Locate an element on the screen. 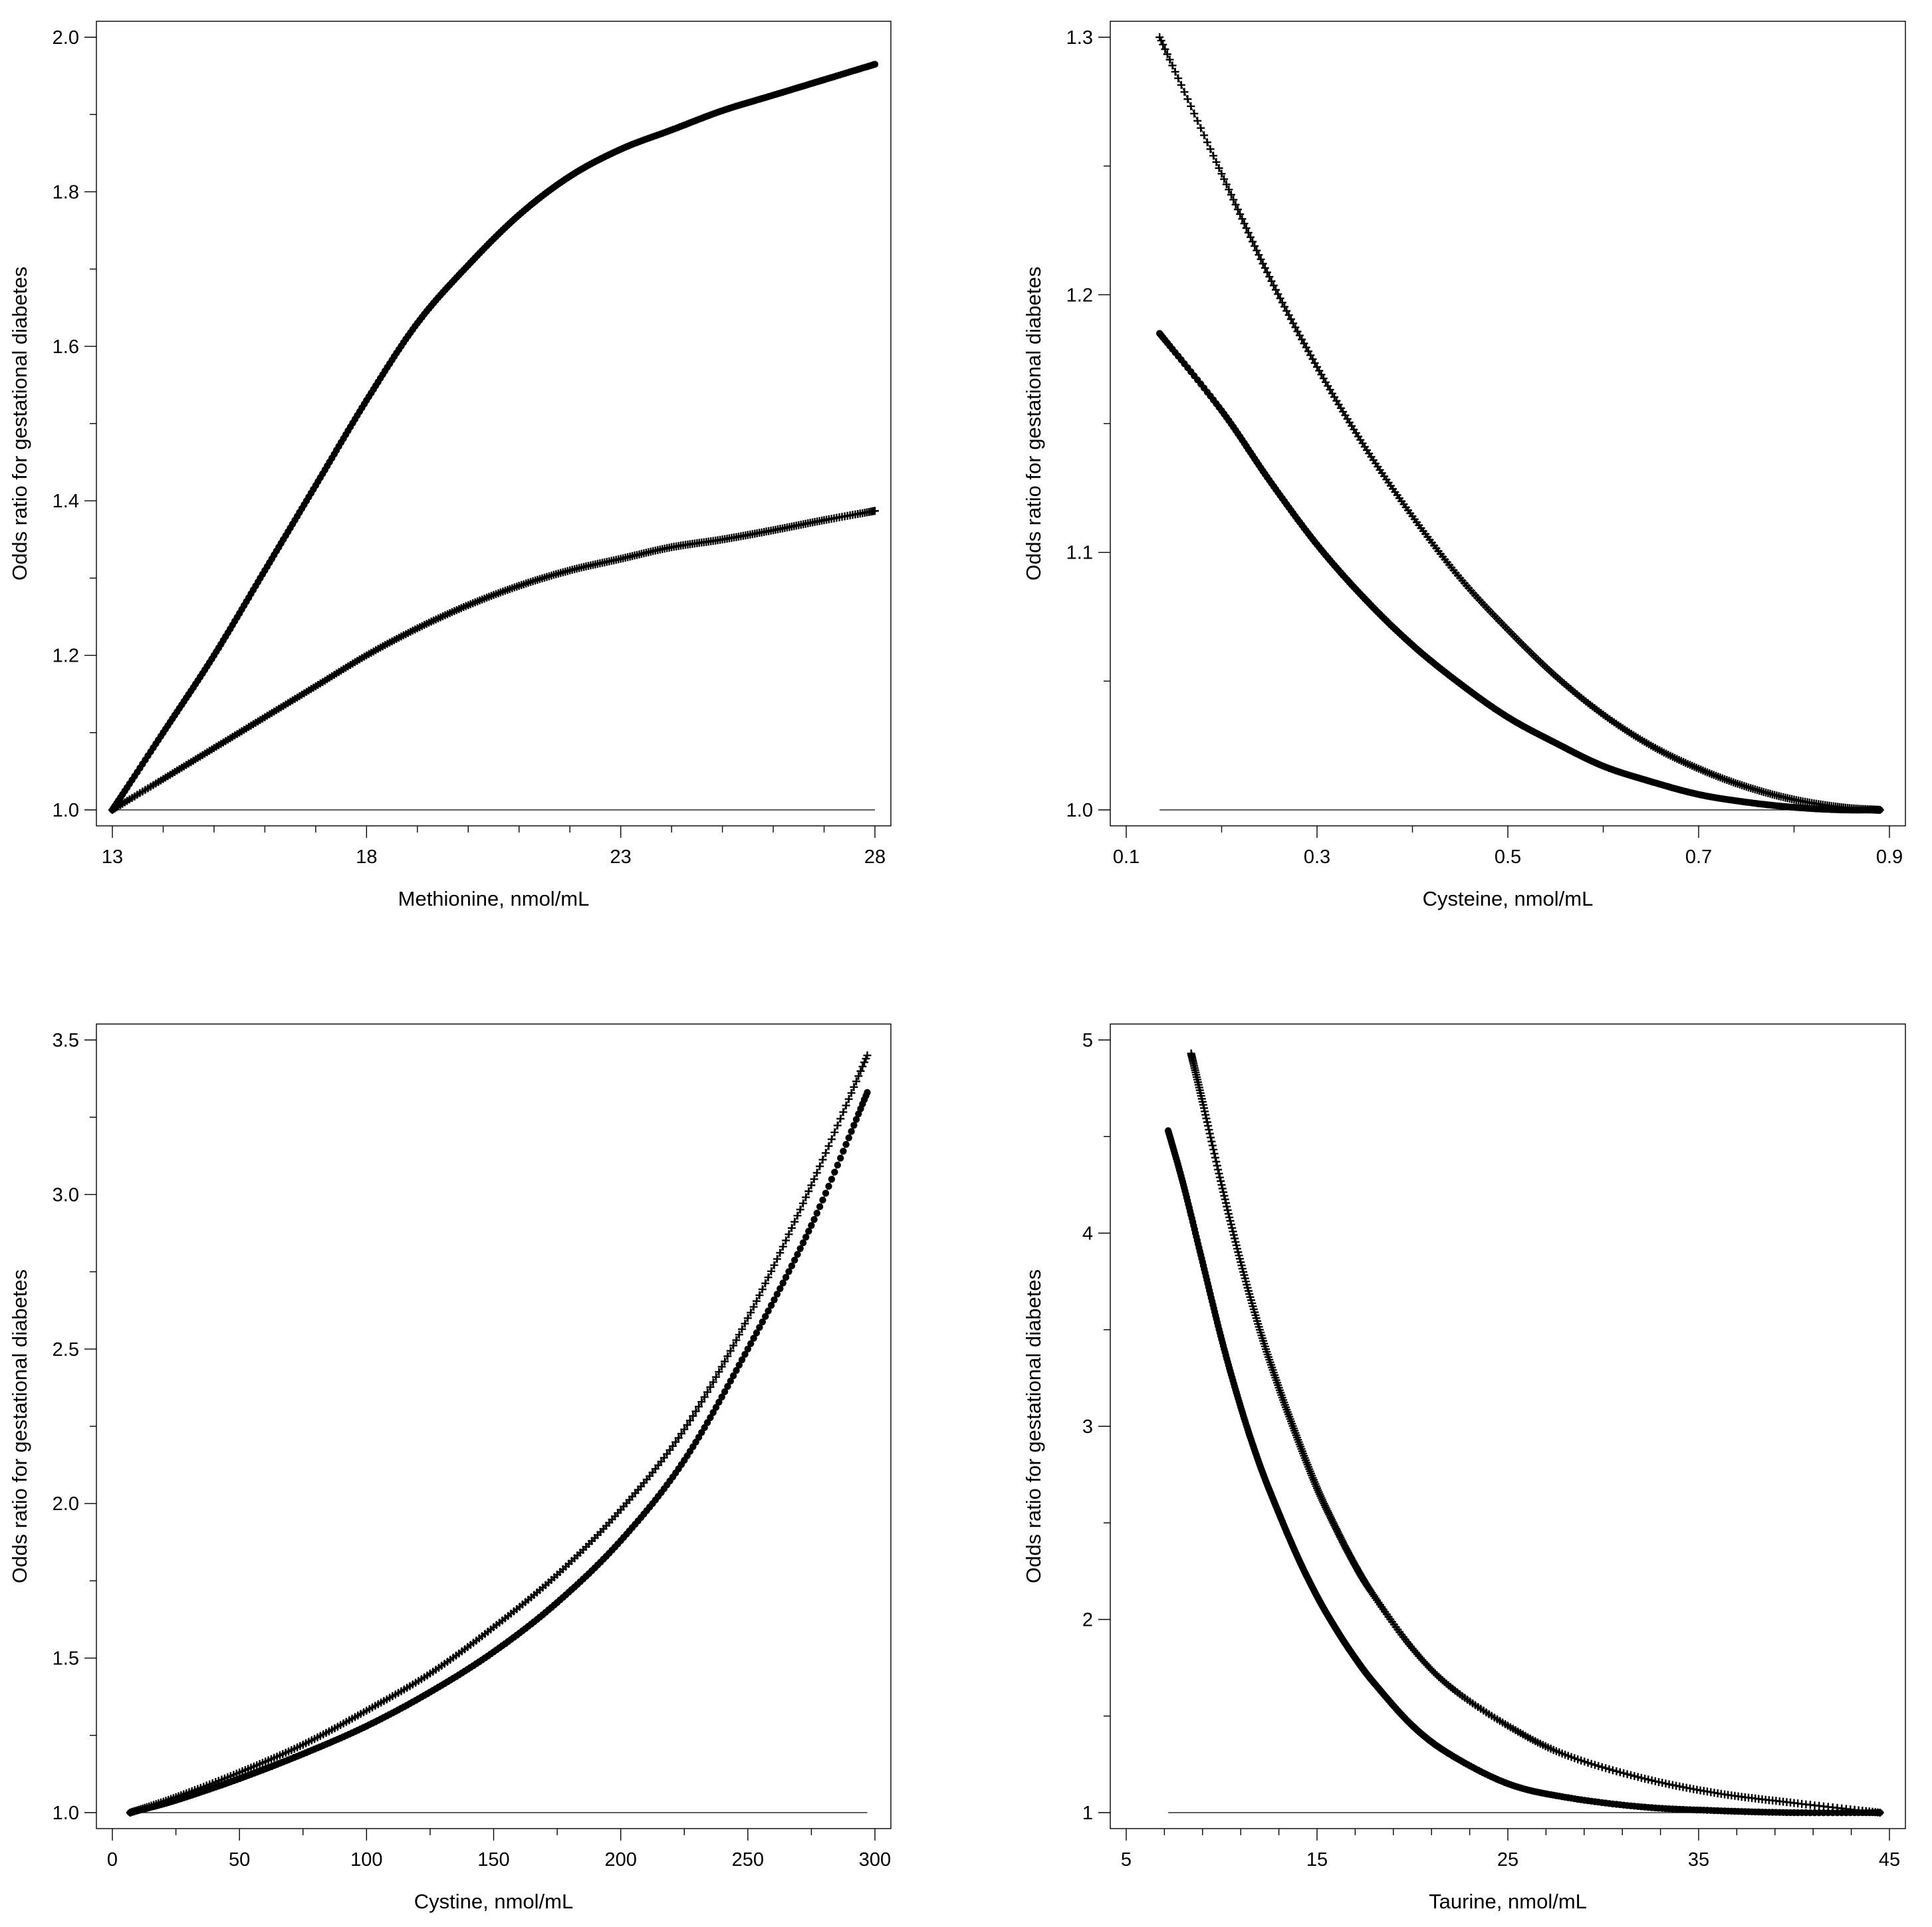  y-tick-label: 1.2 is located at coordinates (1079, 295).